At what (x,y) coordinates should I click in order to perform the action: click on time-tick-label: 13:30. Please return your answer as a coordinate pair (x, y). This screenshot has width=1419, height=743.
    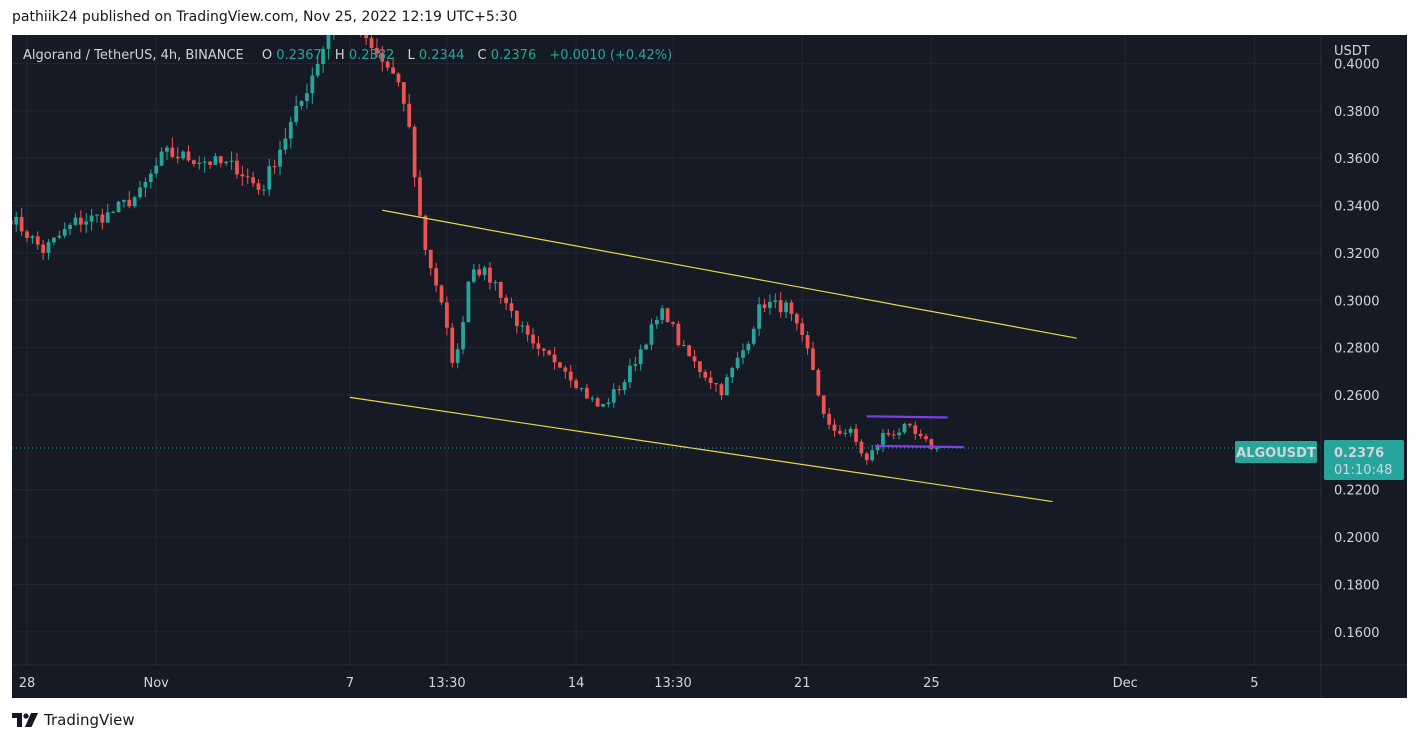
    Looking at the image, I should click on (446, 683).